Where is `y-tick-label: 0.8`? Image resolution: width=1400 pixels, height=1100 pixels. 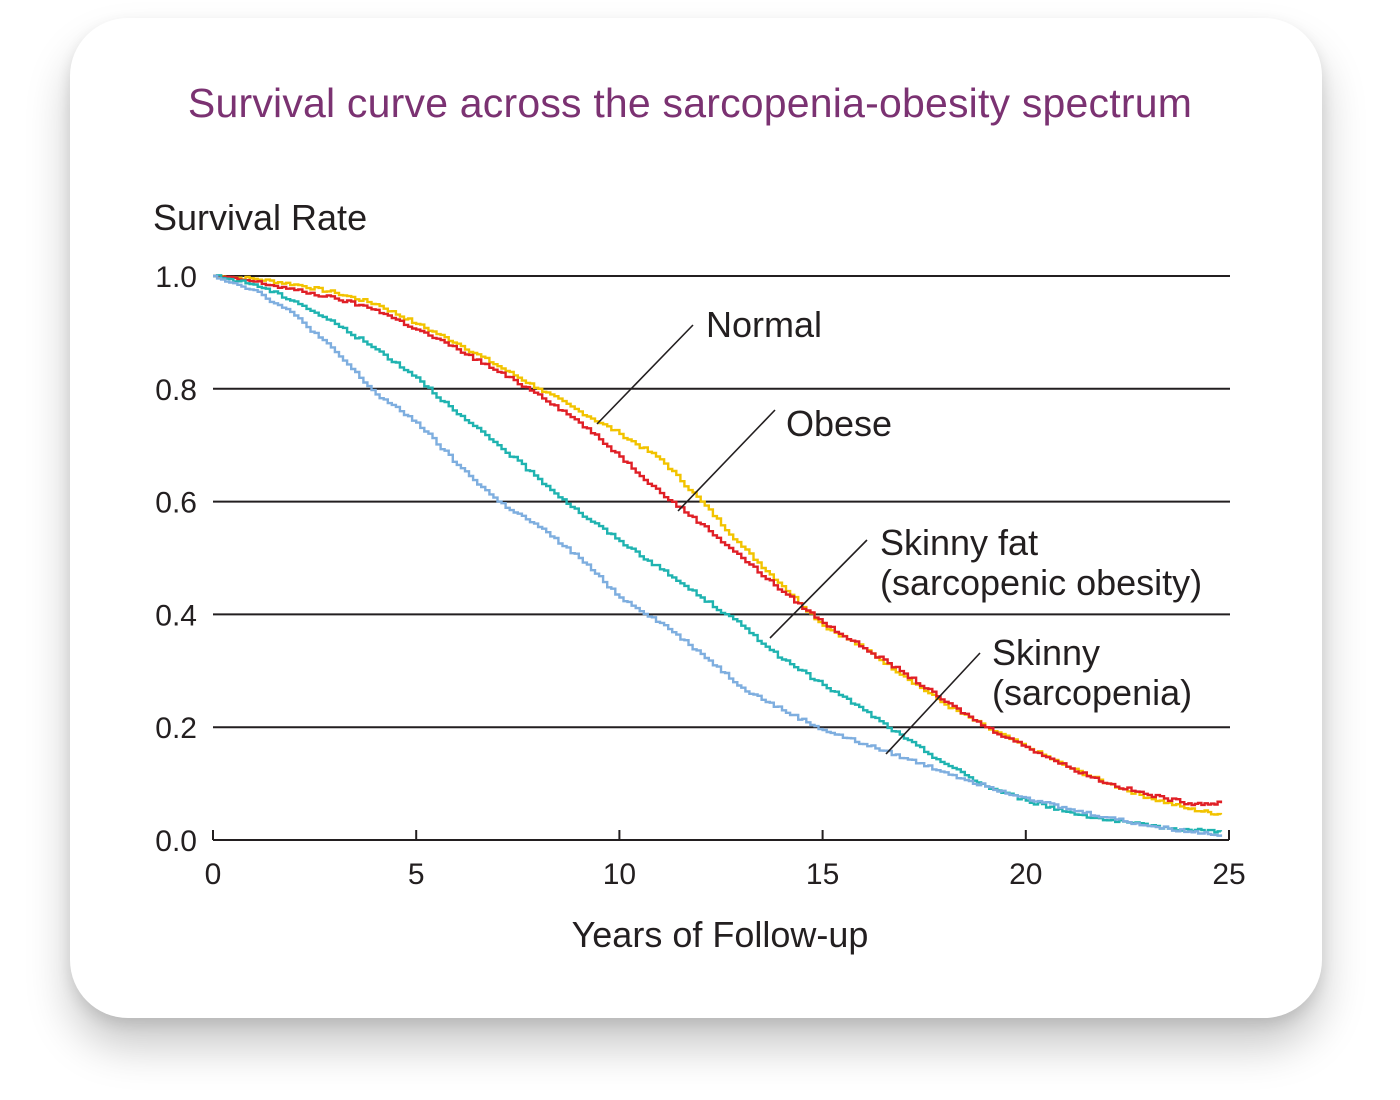 y-tick-label: 0.8 is located at coordinates (176, 390).